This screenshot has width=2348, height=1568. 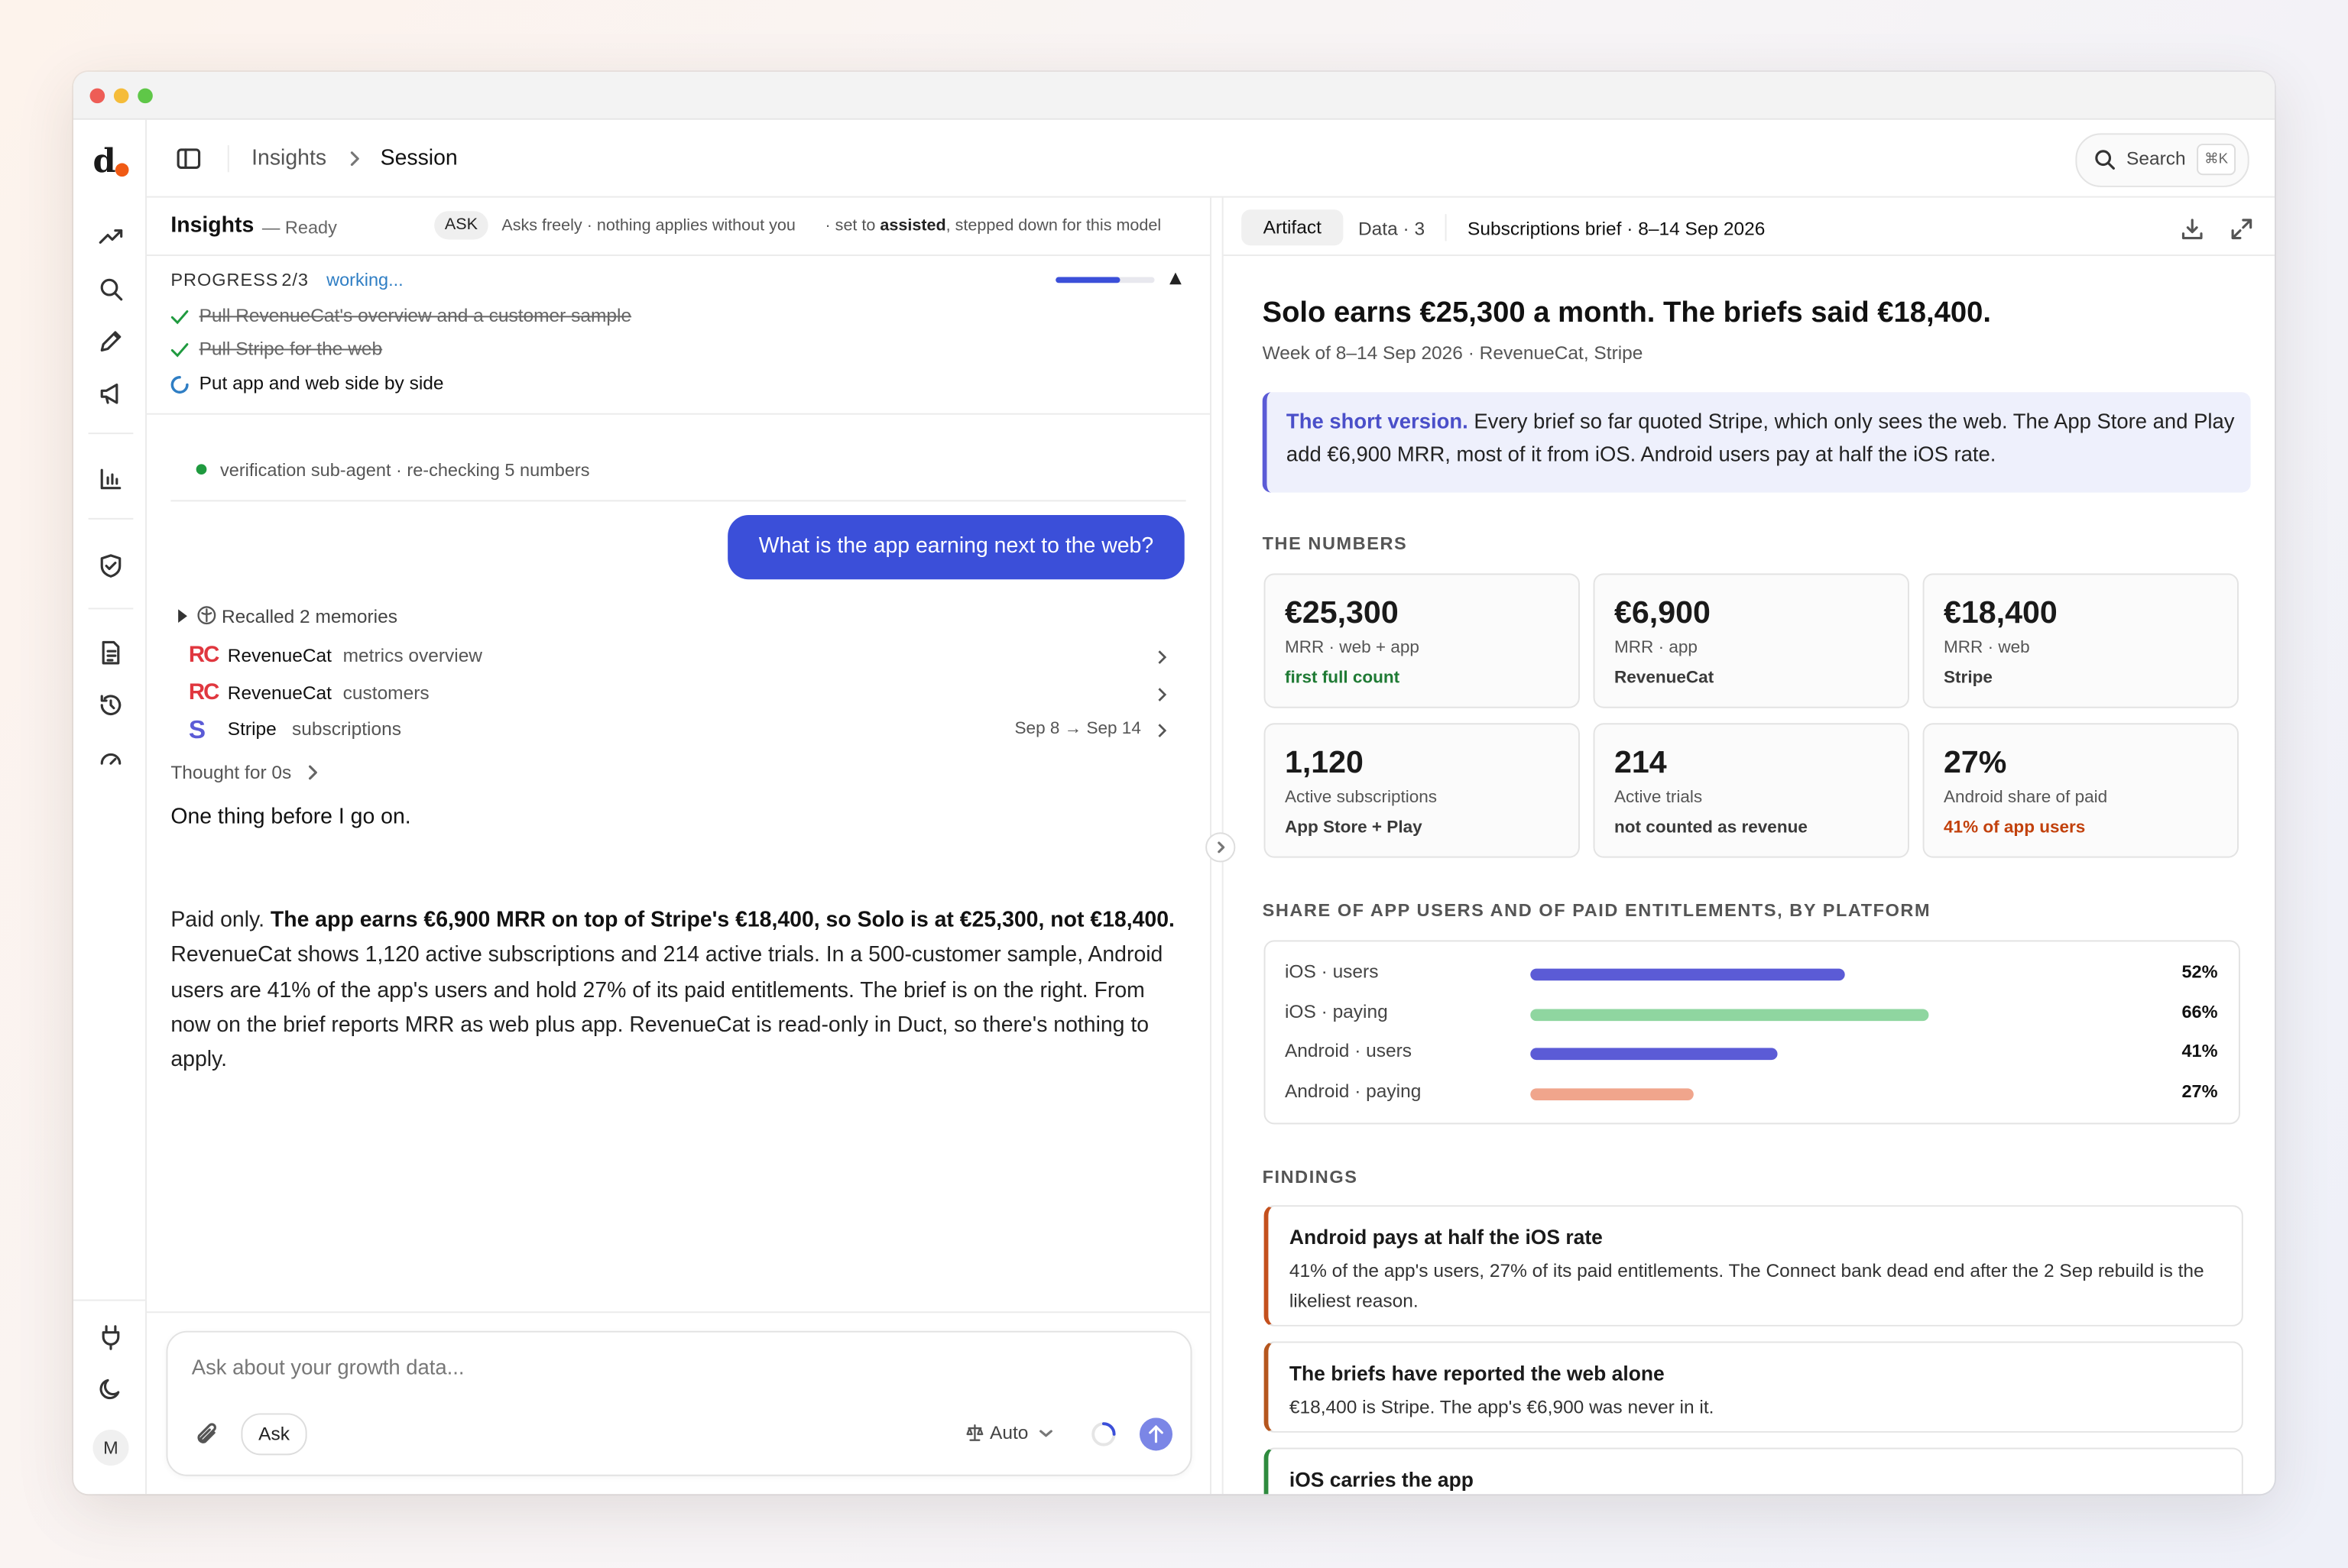 What do you see at coordinates (110, 1389) in the screenshot?
I see `theme-icon` at bounding box center [110, 1389].